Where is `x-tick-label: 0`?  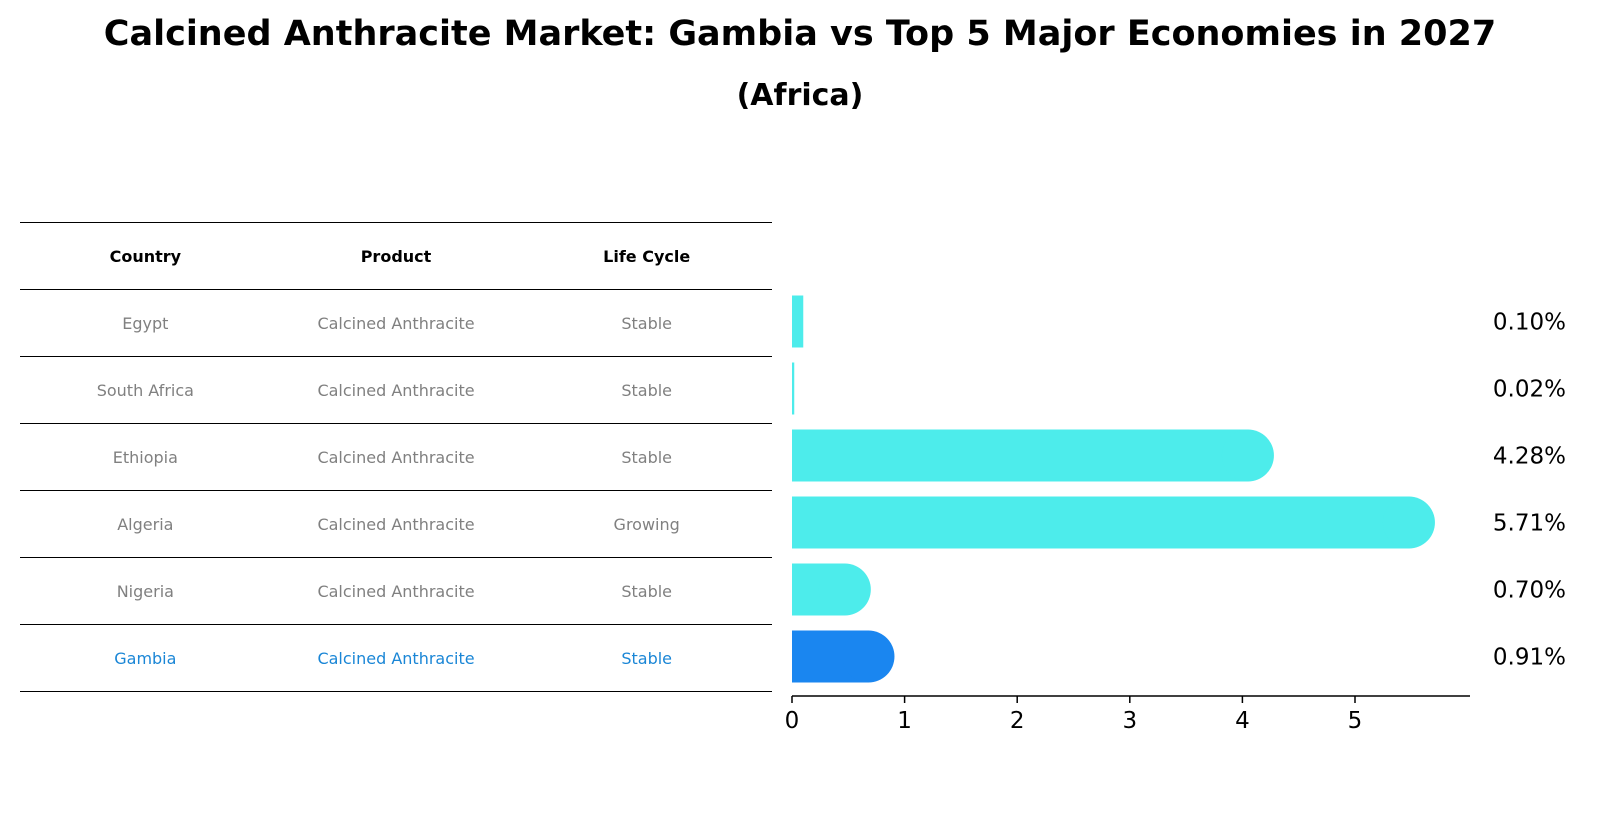
x-tick-label: 0 is located at coordinates (792, 721).